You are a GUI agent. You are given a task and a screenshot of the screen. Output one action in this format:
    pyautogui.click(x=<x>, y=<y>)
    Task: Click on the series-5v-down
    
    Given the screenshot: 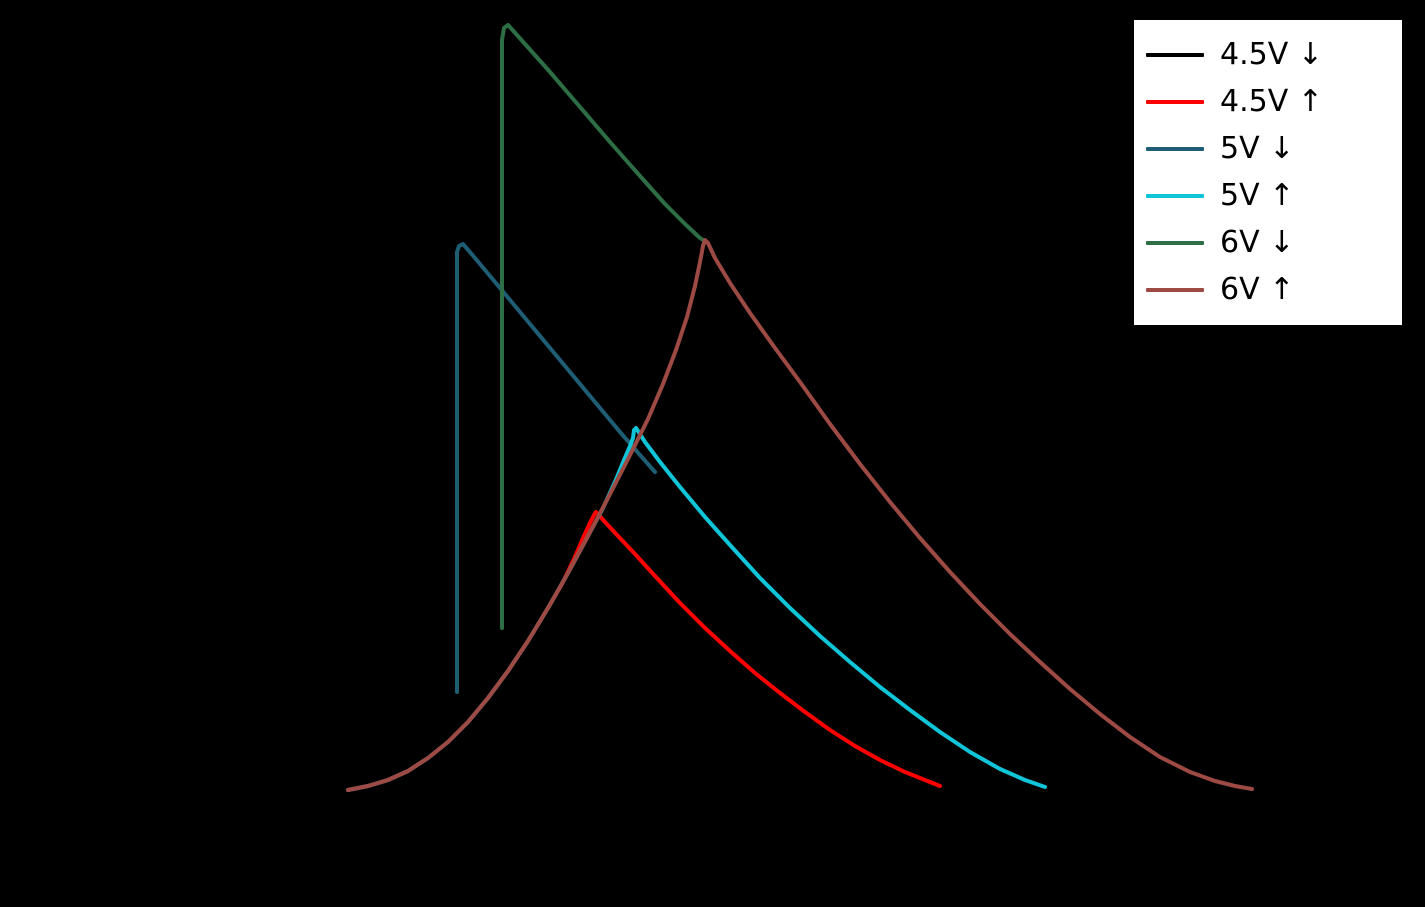 What is the action you would take?
    pyautogui.click(x=556, y=468)
    